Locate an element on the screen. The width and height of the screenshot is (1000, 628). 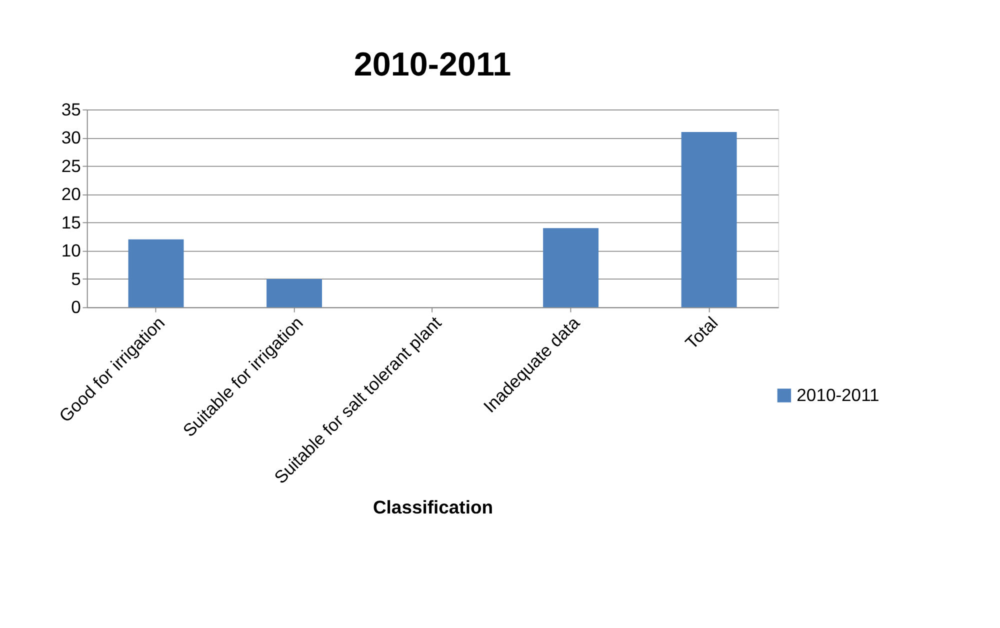
y-tick-label: 35 is located at coordinates (71, 109).